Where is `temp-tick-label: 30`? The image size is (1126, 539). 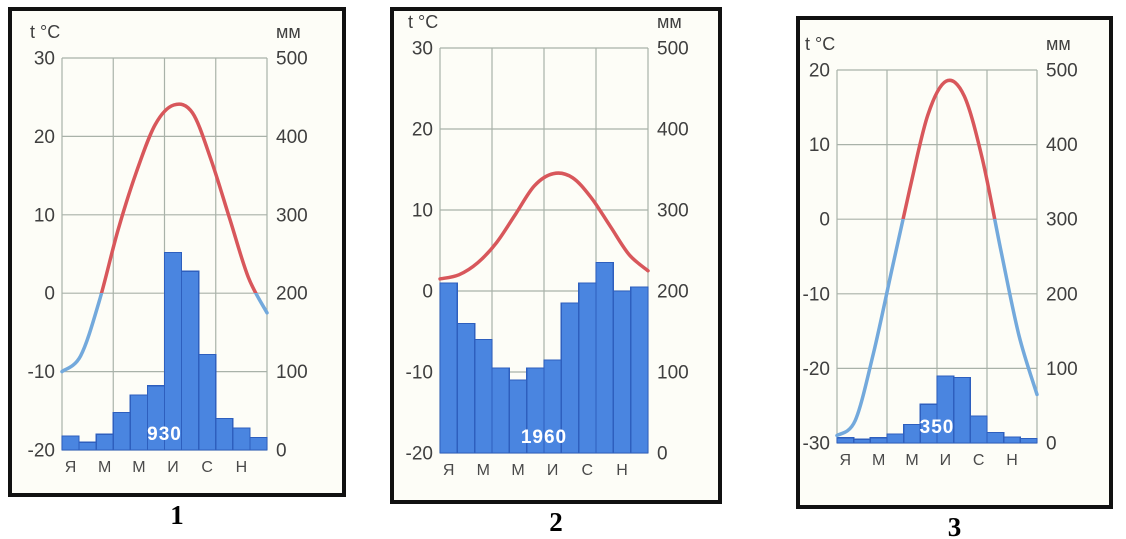 temp-tick-label: 30 is located at coordinates (422, 49).